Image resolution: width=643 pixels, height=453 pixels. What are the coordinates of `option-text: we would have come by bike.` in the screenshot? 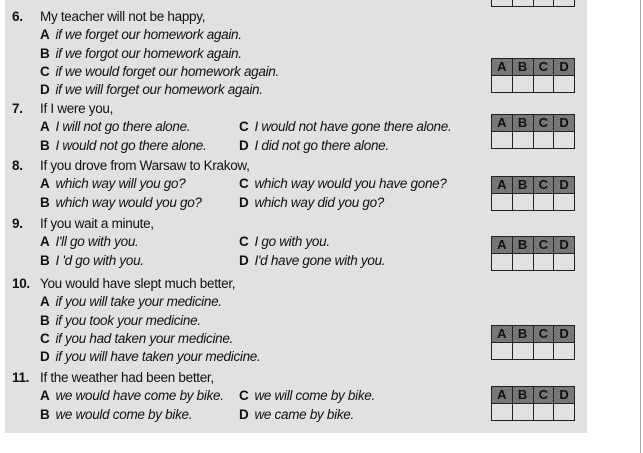 It's located at (139, 396).